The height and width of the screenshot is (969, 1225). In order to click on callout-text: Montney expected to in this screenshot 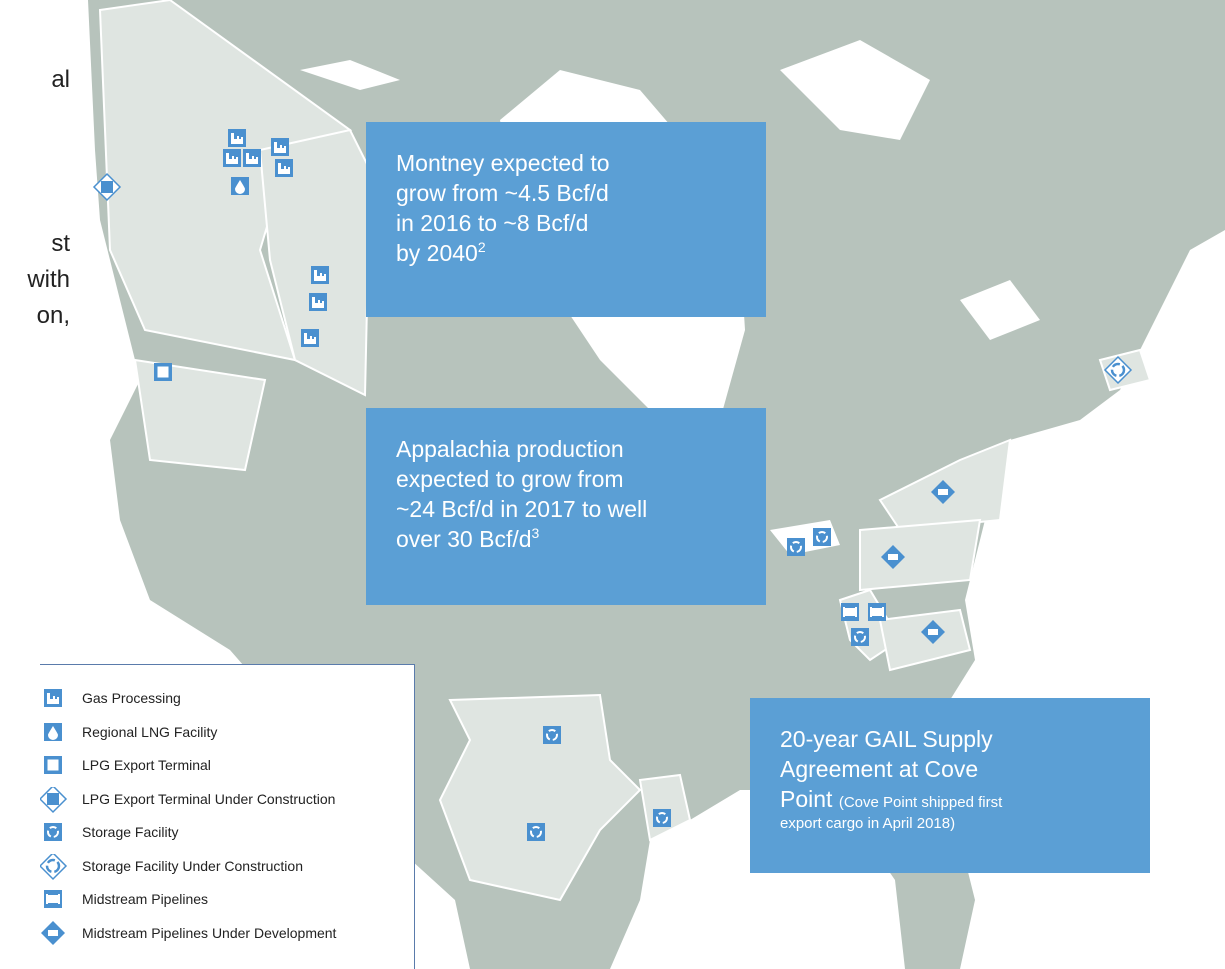, I will do `click(503, 163)`.